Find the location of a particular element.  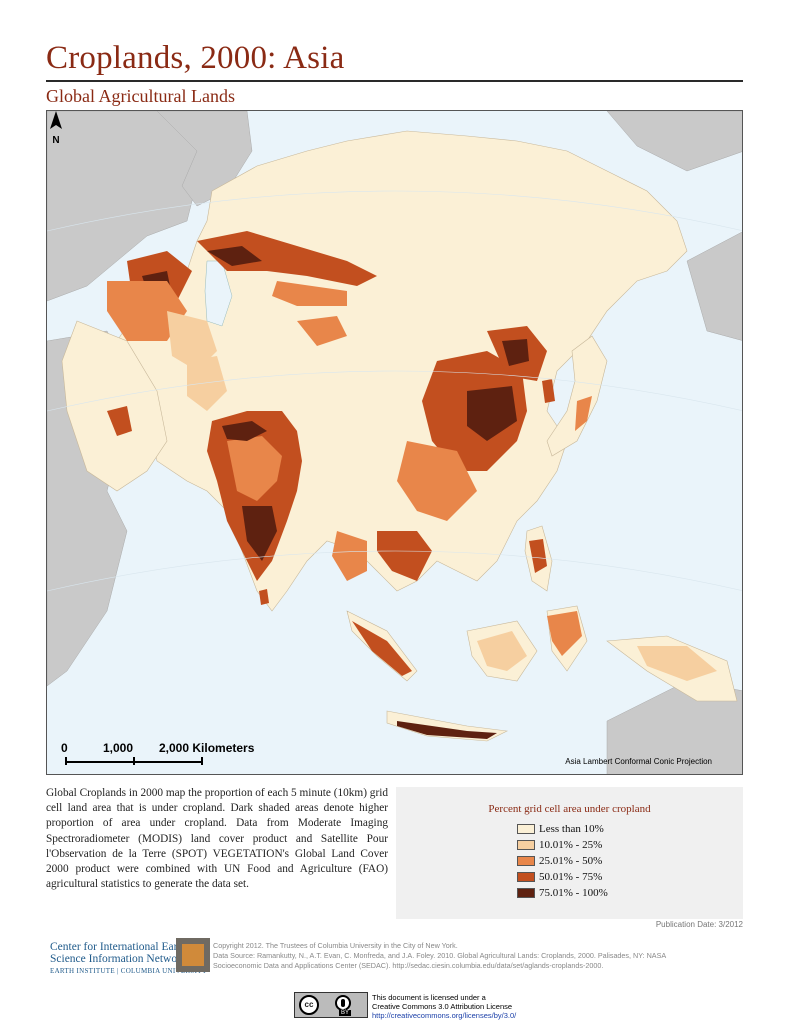

land-outside-greenland is located at coordinates (674, 141).